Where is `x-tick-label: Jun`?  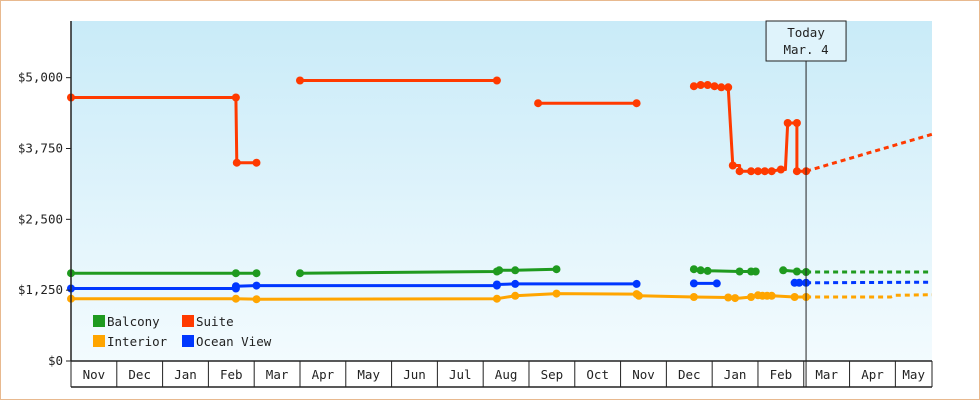
x-tick-label: Jun is located at coordinates (414, 374).